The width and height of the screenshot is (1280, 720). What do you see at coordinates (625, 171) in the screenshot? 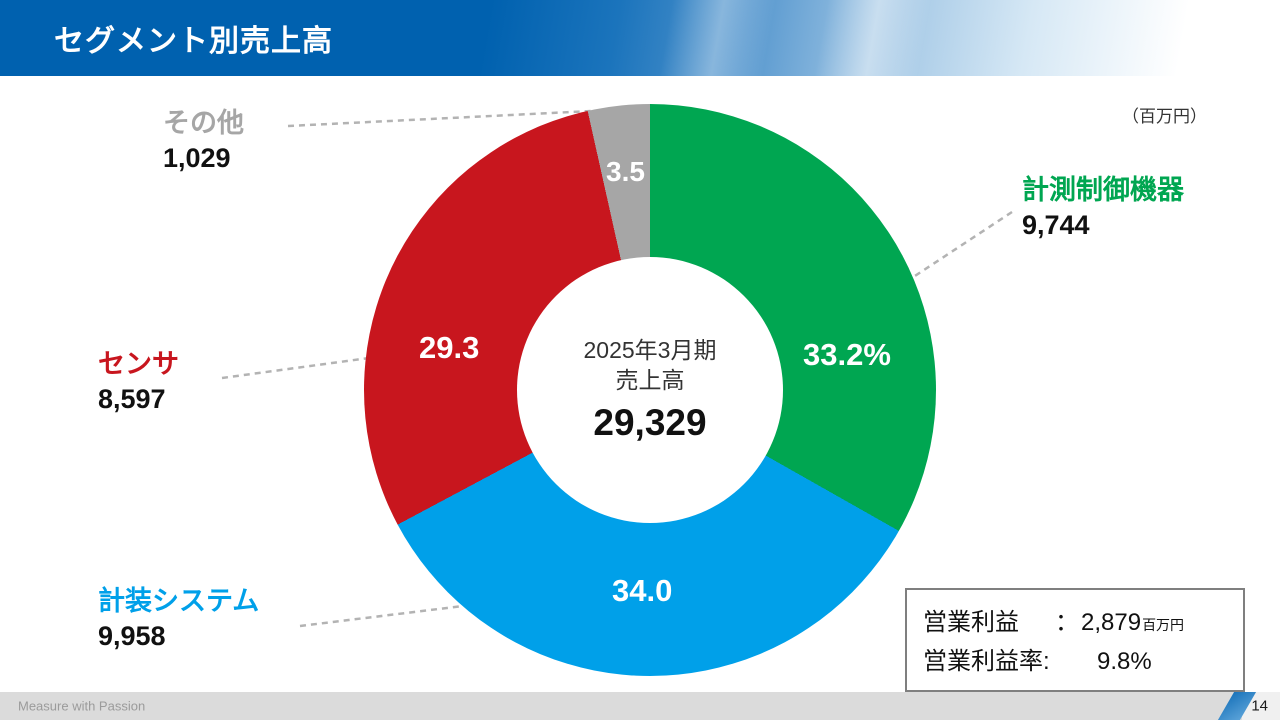
I see `pct-label-other: 3.5` at bounding box center [625, 171].